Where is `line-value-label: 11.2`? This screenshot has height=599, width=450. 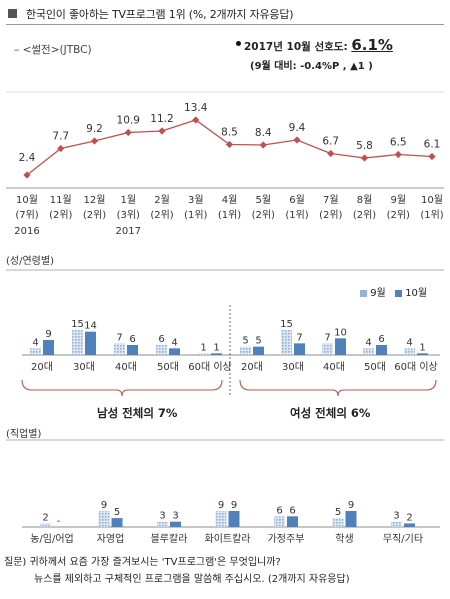
line-value-label: 11.2 is located at coordinates (161, 119).